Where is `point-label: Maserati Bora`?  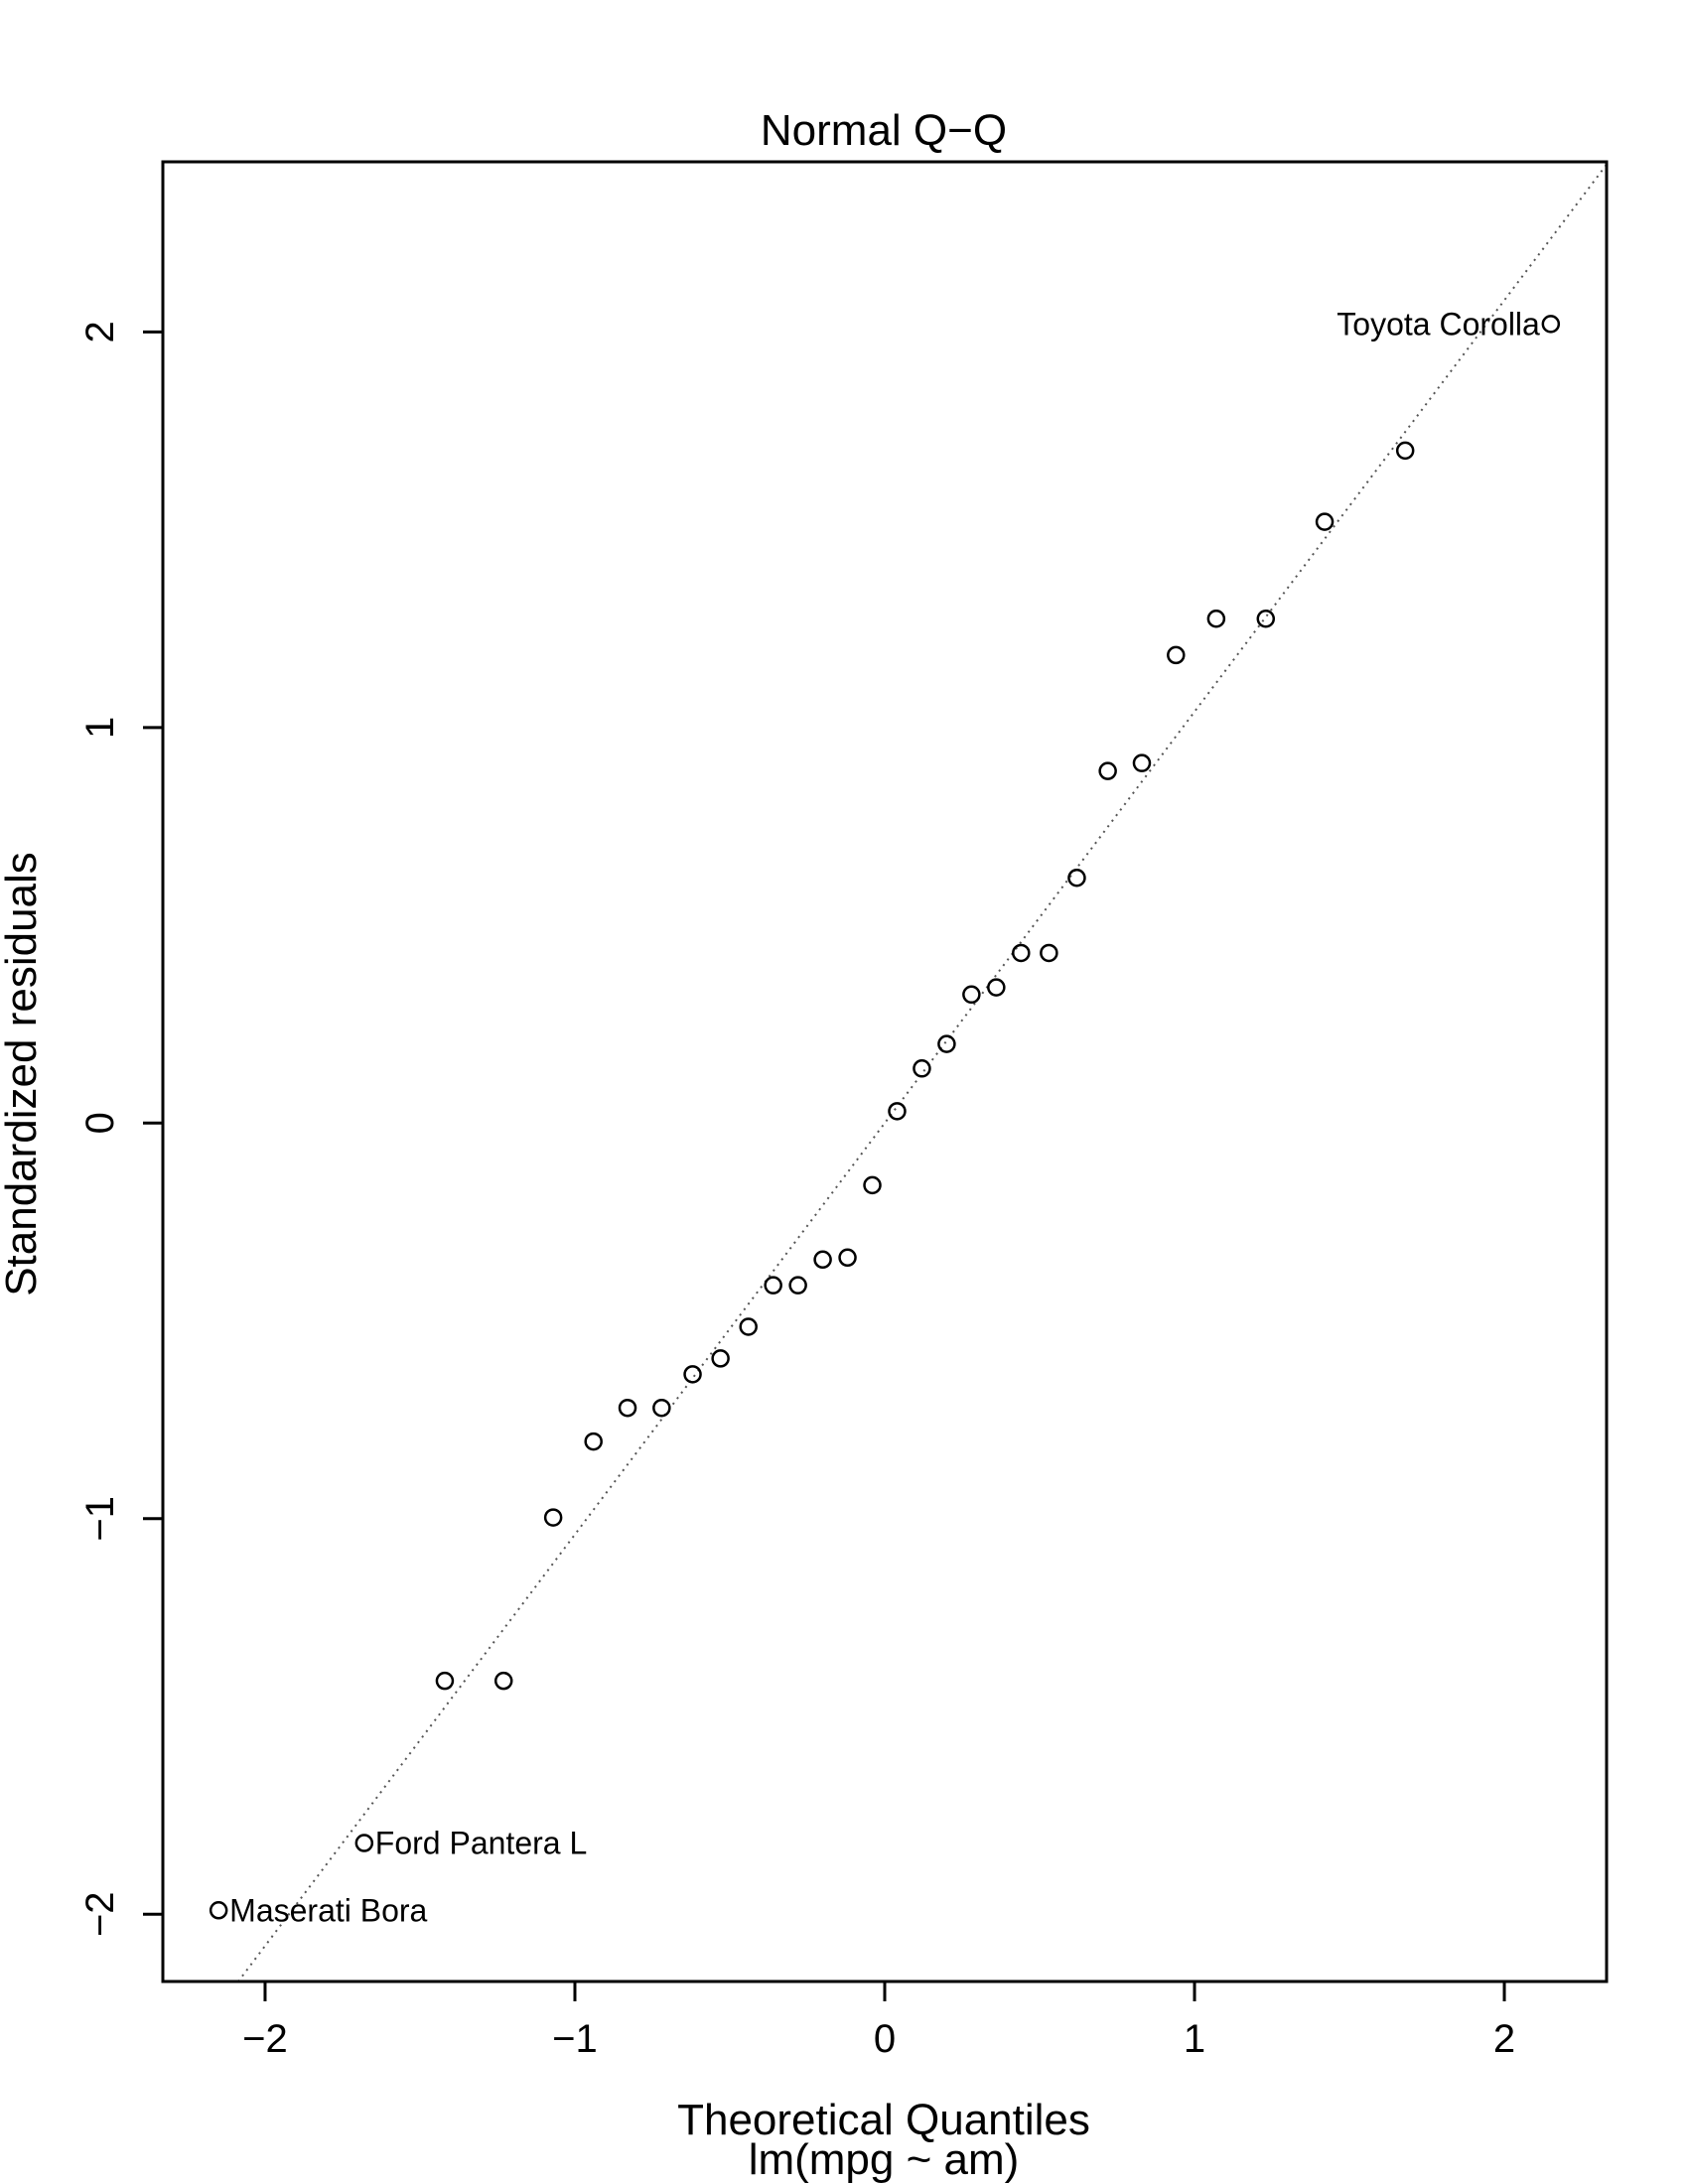
point-label: Maserati Bora is located at coordinates (328, 1910).